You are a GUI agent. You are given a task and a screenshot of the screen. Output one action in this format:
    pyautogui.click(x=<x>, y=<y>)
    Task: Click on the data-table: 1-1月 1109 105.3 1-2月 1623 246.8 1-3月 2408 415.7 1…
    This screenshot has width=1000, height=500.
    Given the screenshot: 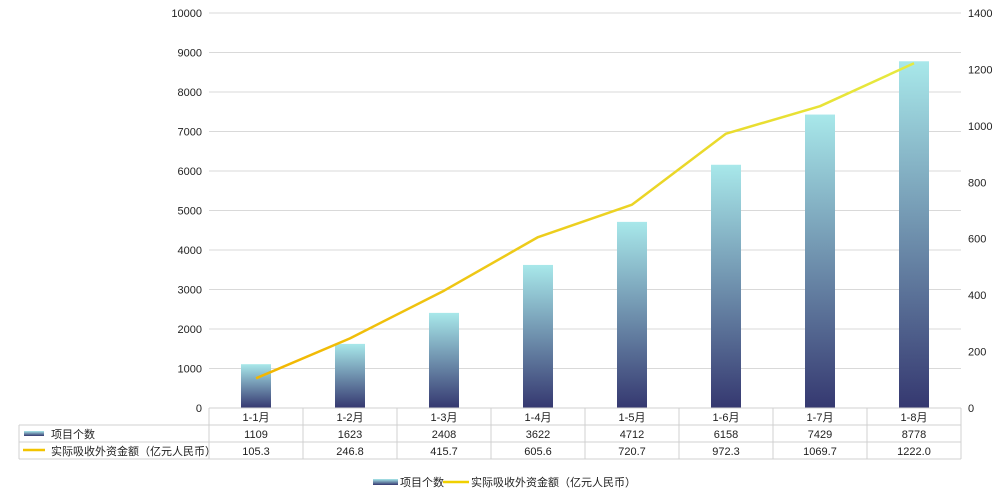 What is the action you would take?
    pyautogui.click(x=490, y=433)
    